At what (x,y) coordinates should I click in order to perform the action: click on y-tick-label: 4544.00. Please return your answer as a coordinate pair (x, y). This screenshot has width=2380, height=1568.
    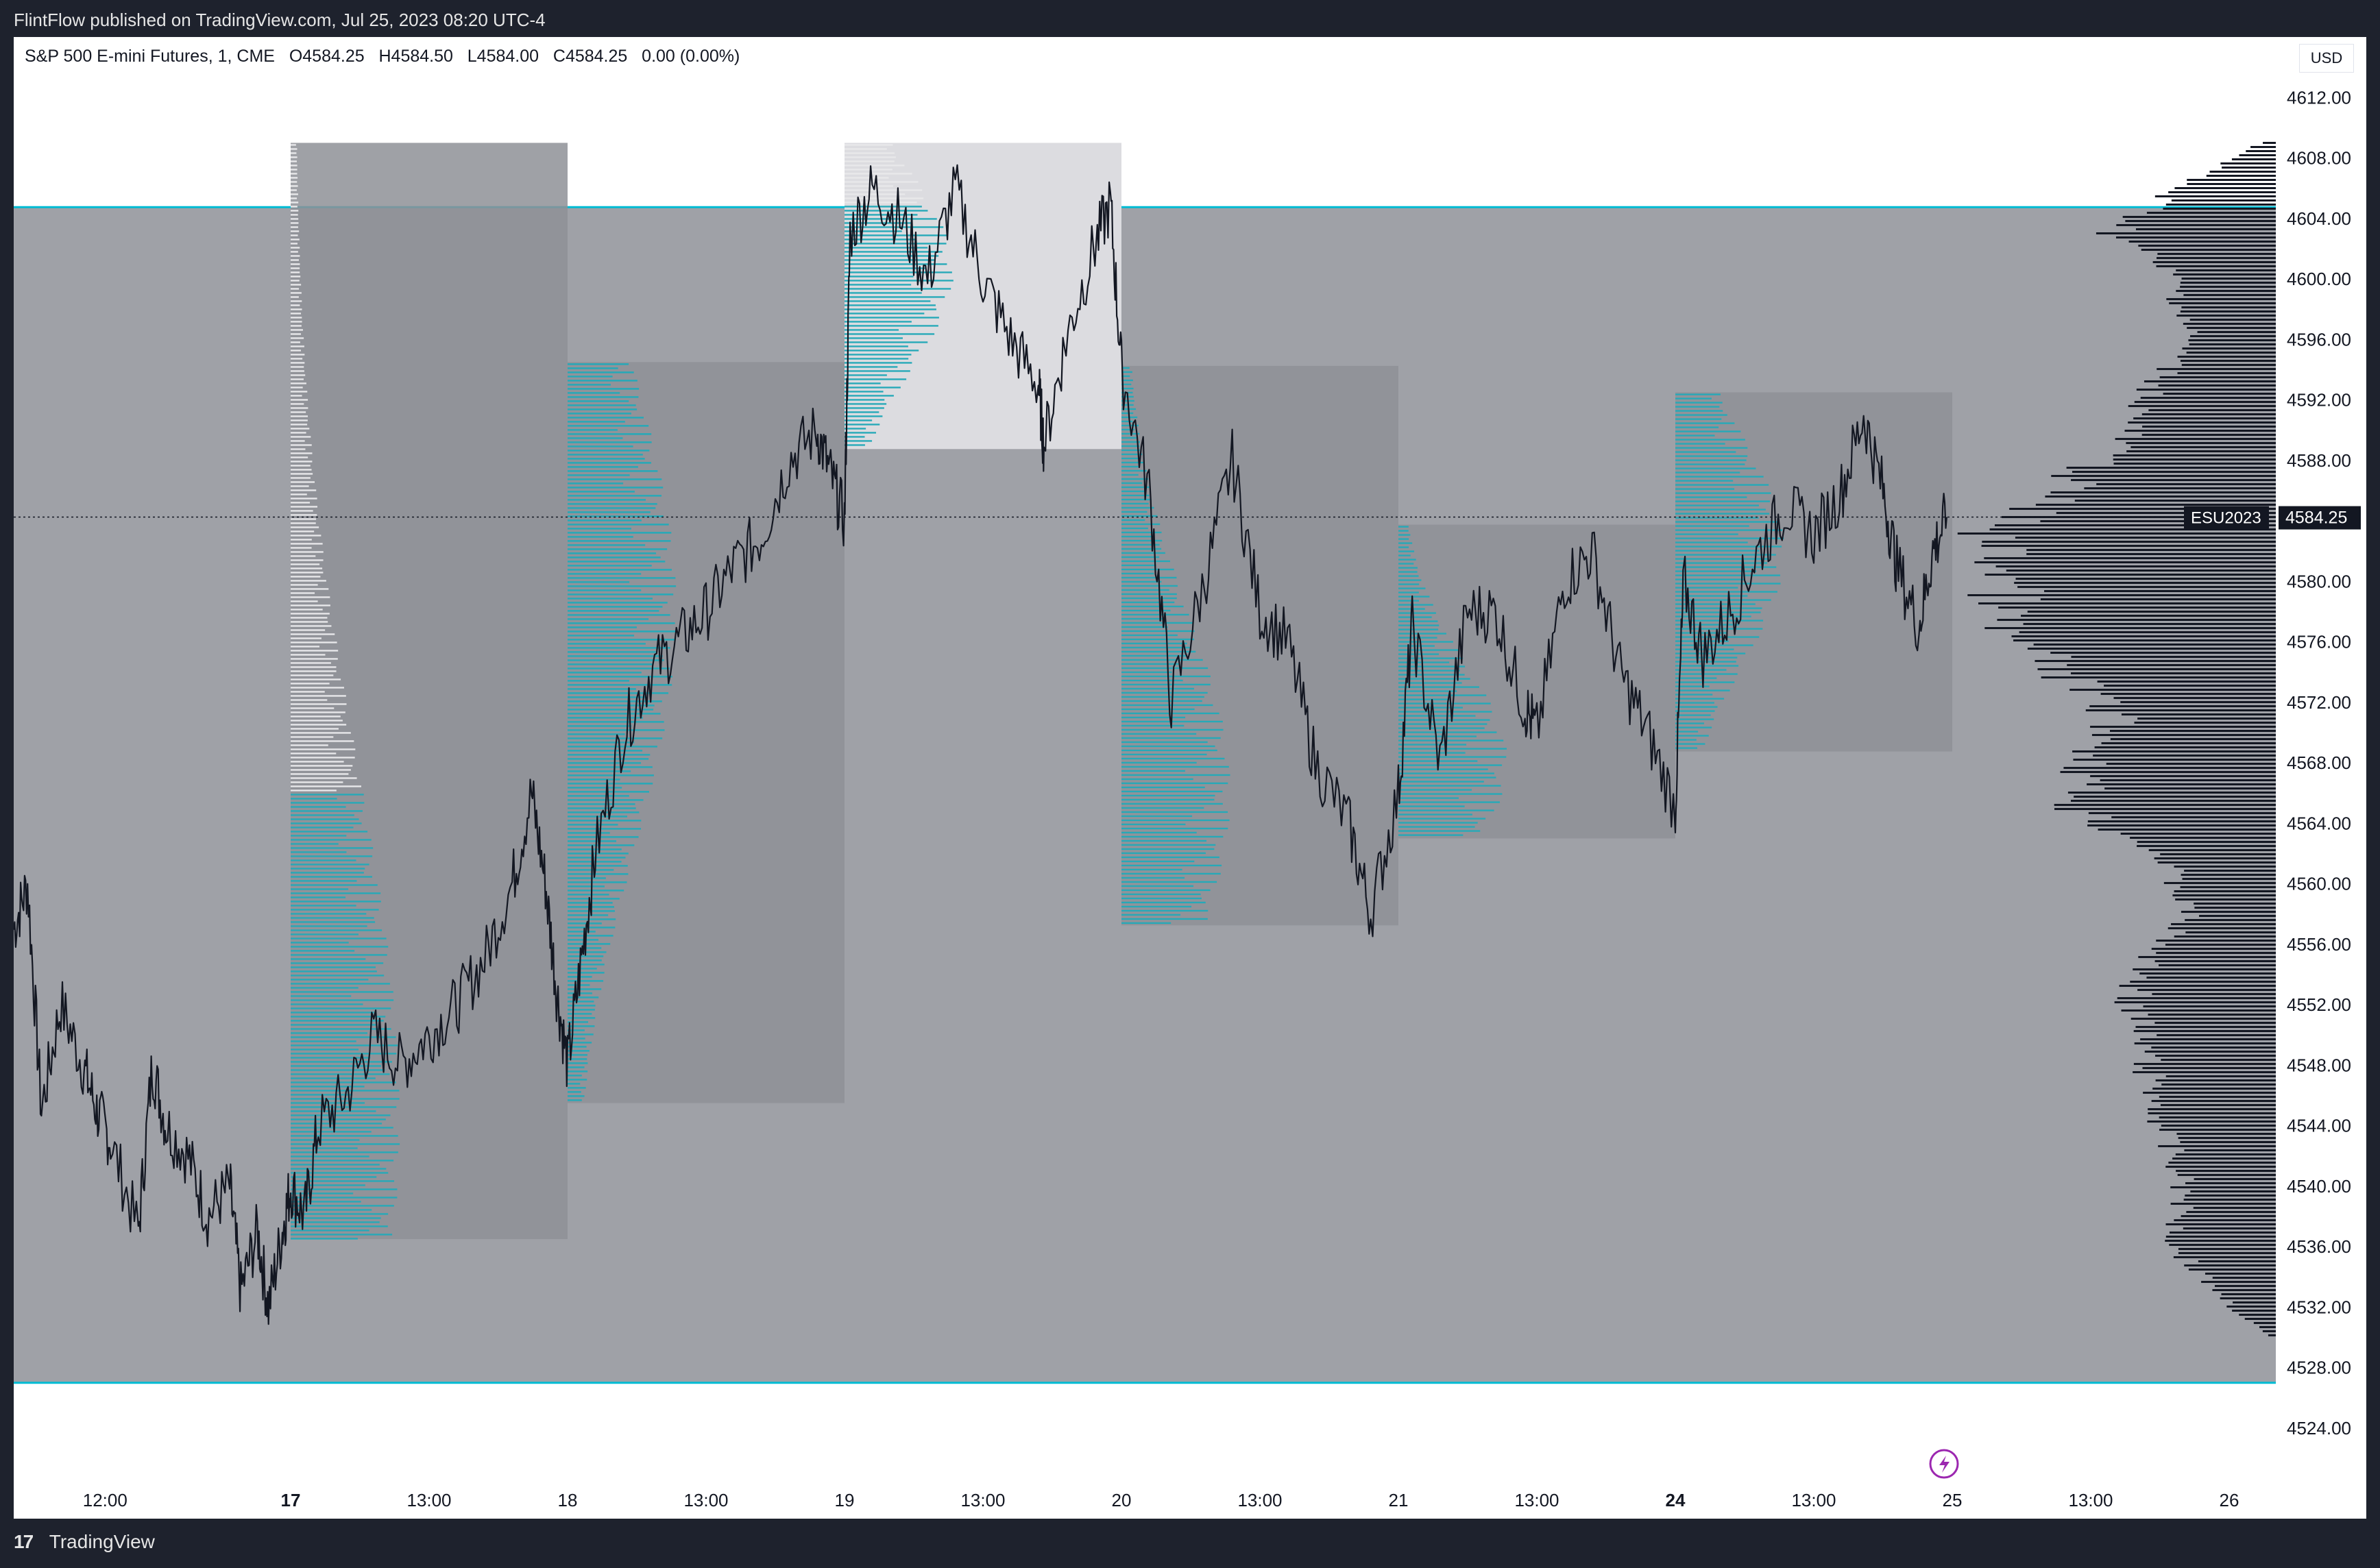
    Looking at the image, I should click on (2319, 1126).